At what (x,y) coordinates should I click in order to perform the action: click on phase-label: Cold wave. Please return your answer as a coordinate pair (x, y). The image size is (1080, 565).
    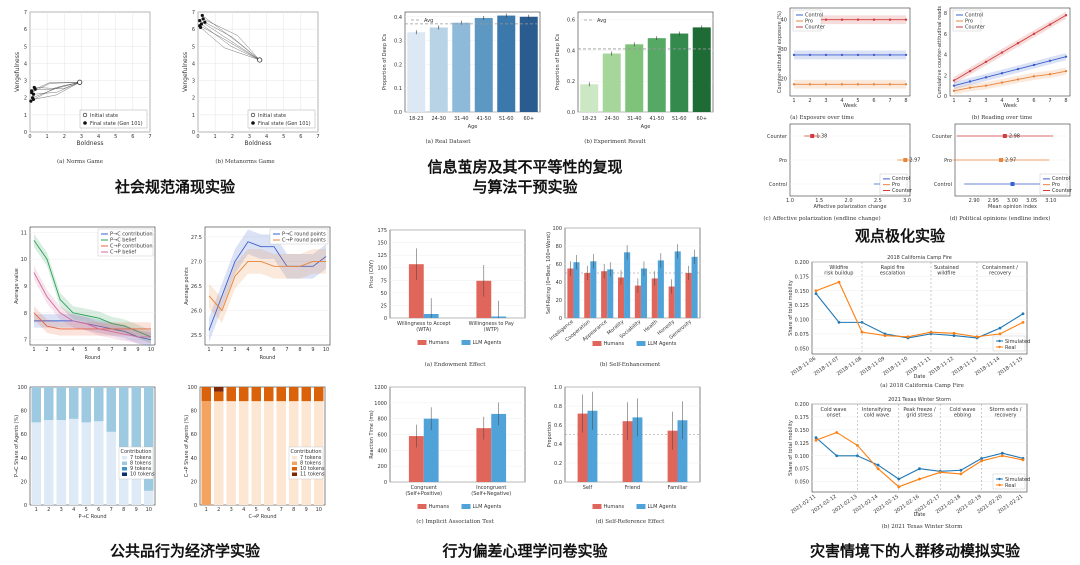
    Looking at the image, I should click on (834, 410).